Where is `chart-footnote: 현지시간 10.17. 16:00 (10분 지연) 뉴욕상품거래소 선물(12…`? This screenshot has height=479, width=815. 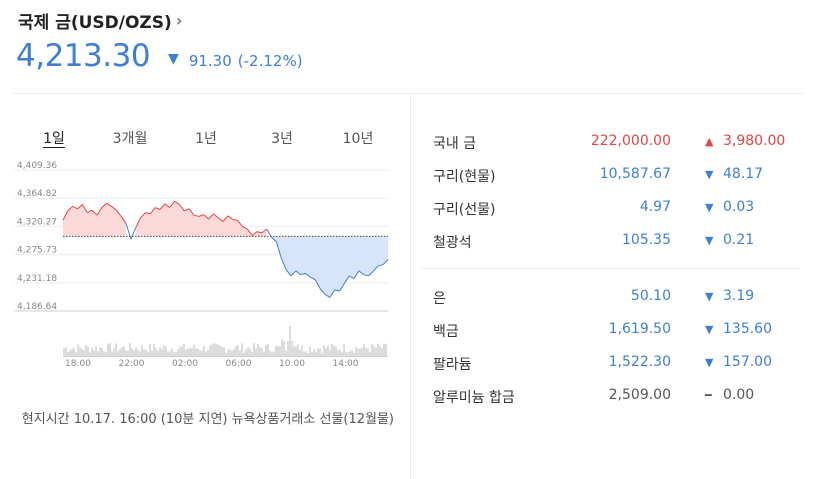
chart-footnote: 현지시간 10.17. 16:00 (10분 지연) 뉴욕상품거래소 선물(12… is located at coordinates (207, 419).